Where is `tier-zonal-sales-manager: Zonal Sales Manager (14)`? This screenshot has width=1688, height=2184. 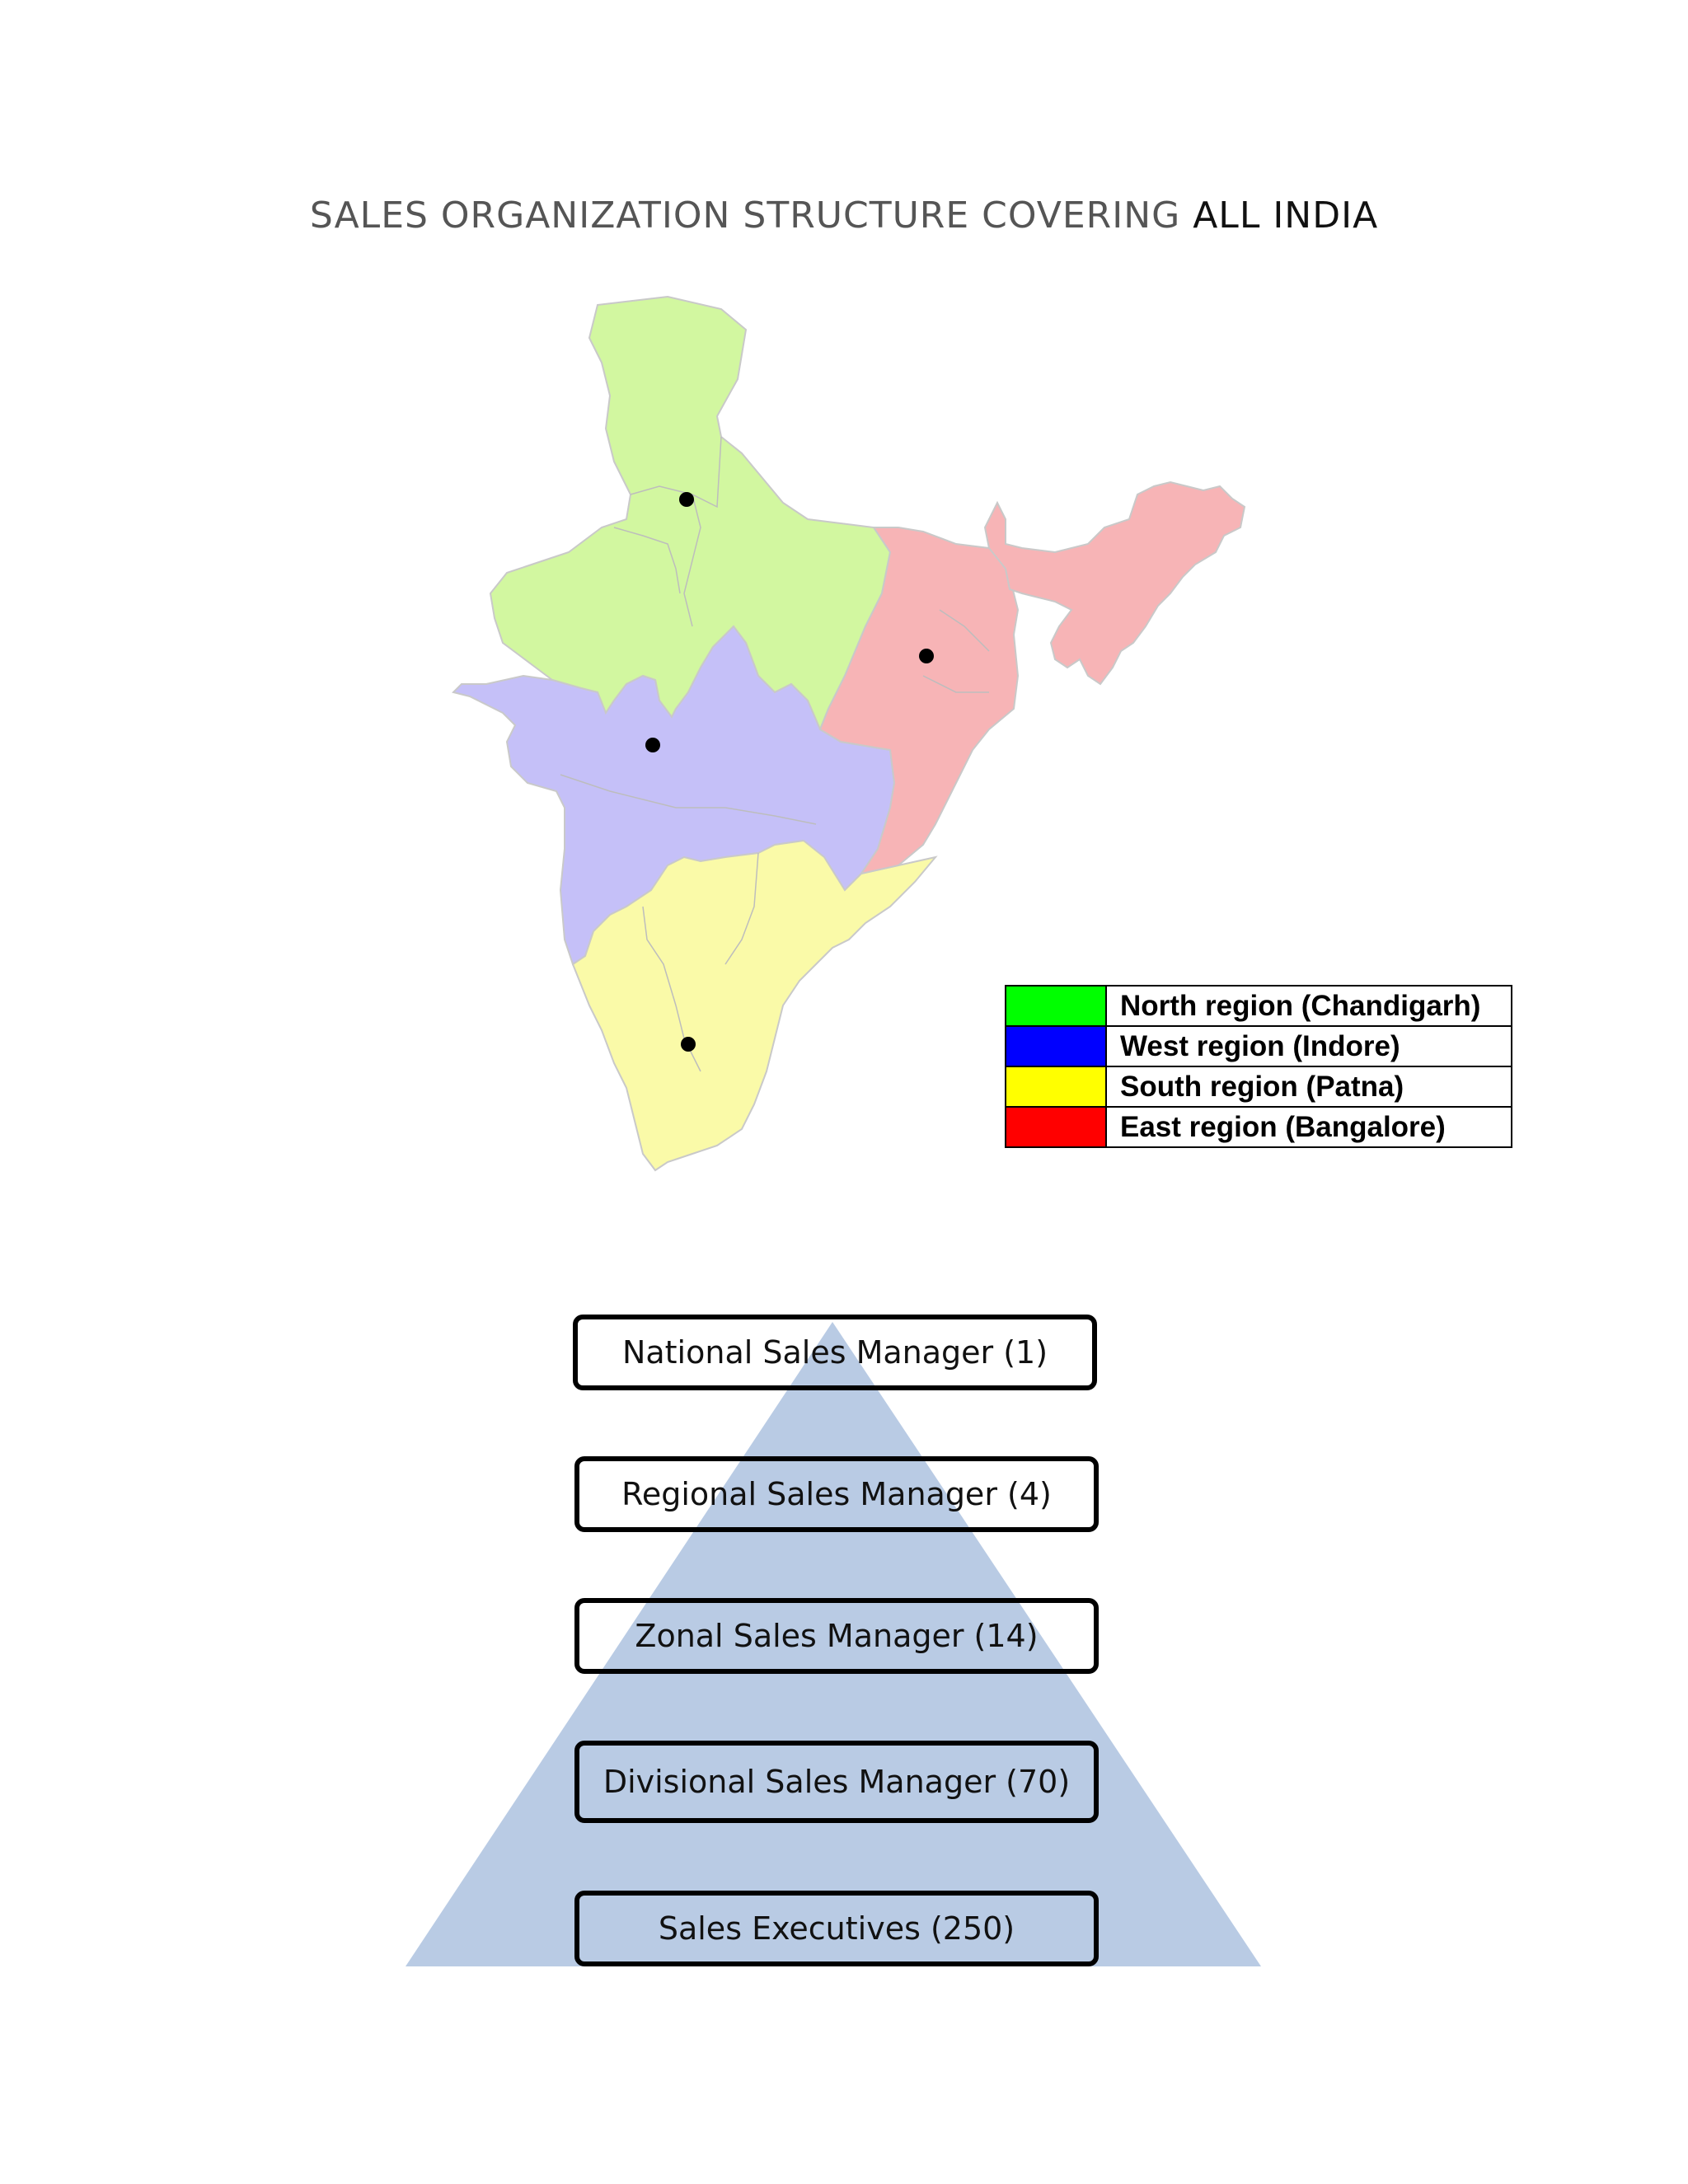 tier-zonal-sales-manager: Zonal Sales Manager (14) is located at coordinates (836, 1636).